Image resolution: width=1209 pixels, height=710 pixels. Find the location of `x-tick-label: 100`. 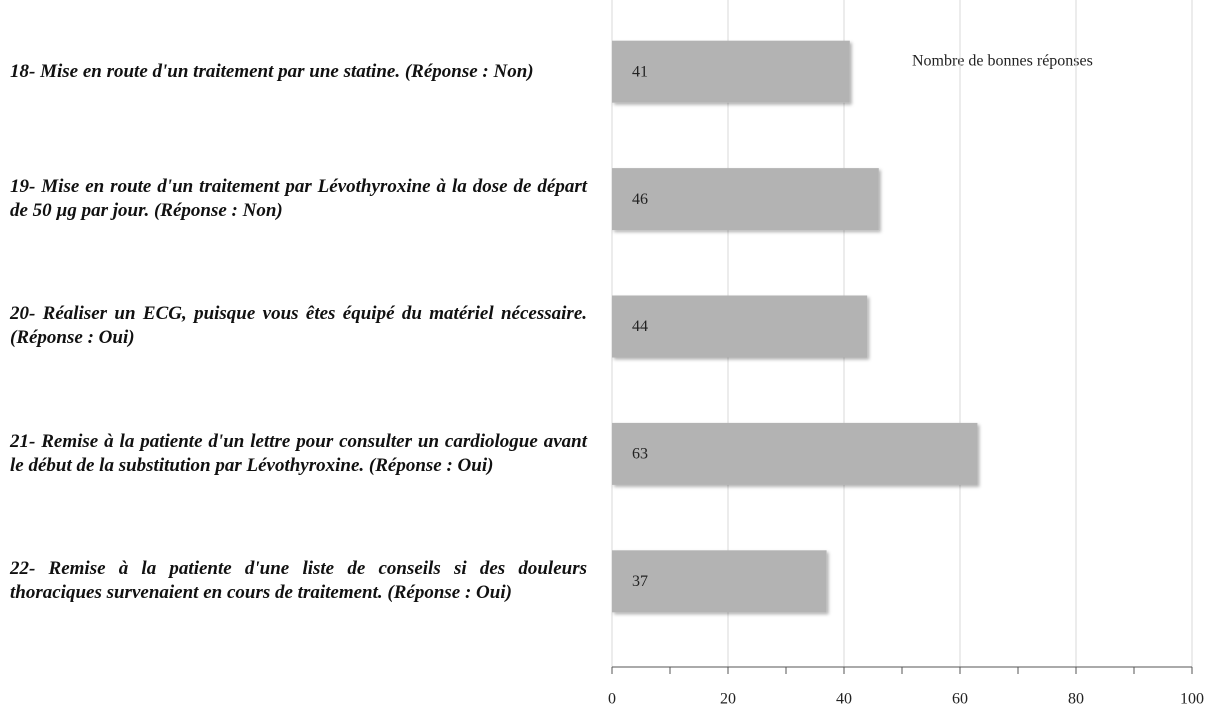

x-tick-label: 100 is located at coordinates (1192, 699).